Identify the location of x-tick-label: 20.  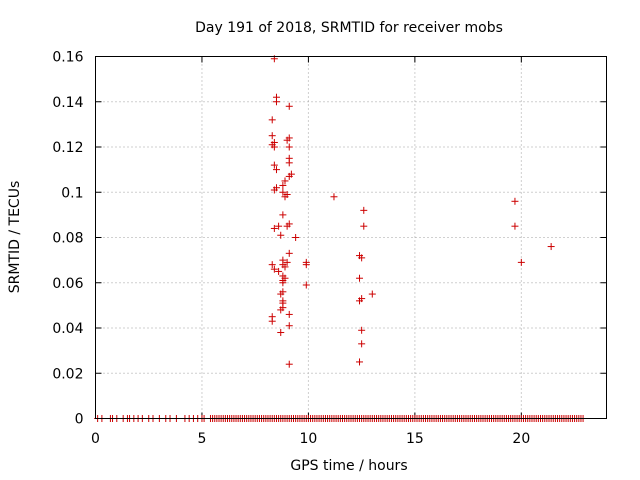
(521, 439).